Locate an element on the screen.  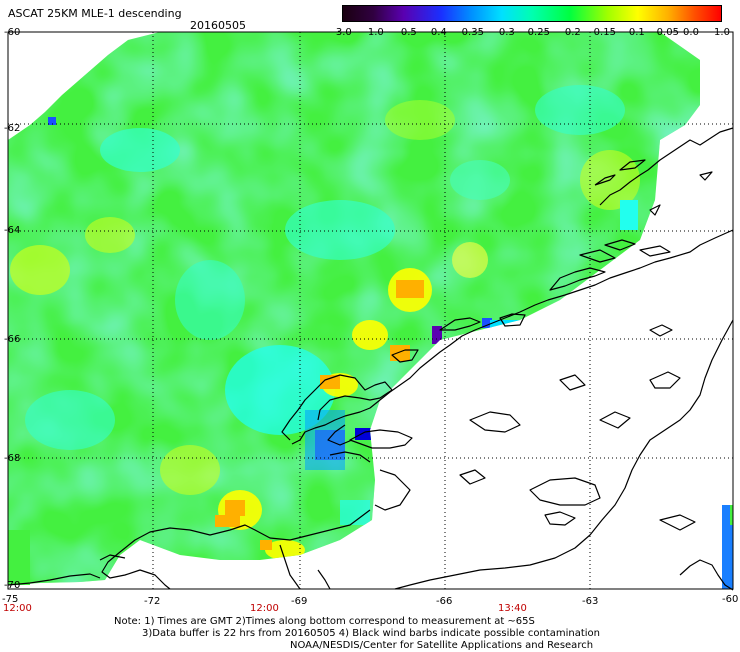
colorbar-tick: -0.25 is located at coordinates (537, 32).